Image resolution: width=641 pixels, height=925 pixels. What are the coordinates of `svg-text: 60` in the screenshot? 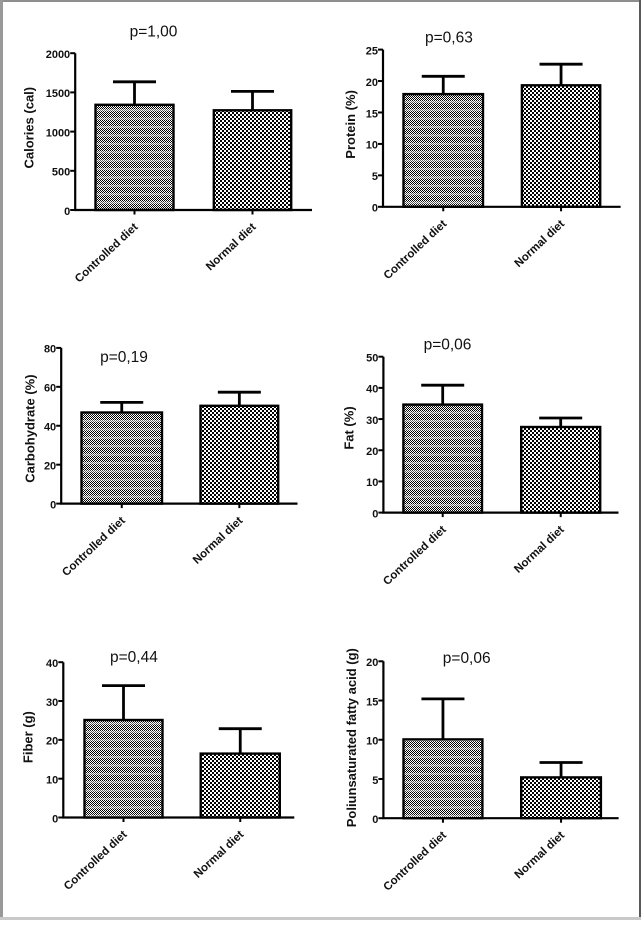 It's located at (50, 389).